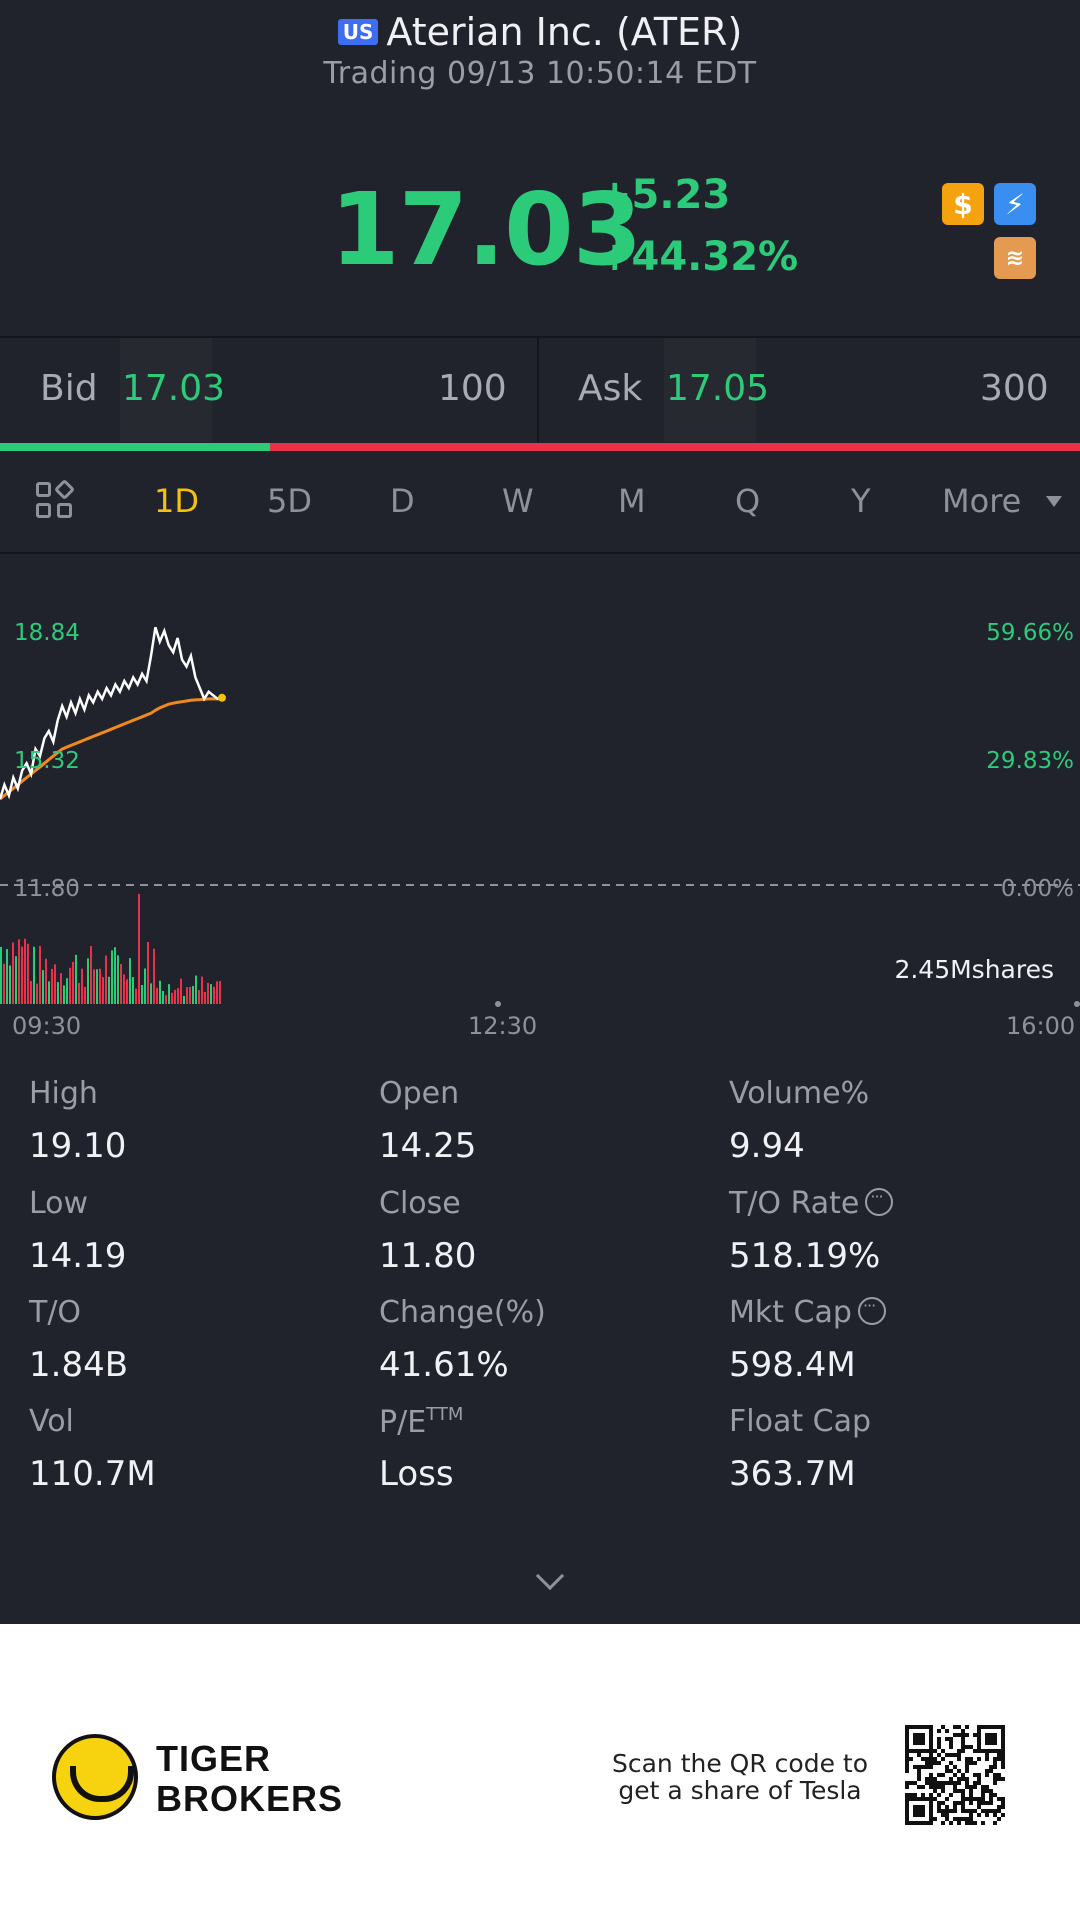 The image size is (1080, 1927). What do you see at coordinates (974, 969) in the screenshot?
I see `volume-label: 2.45Mshares` at bounding box center [974, 969].